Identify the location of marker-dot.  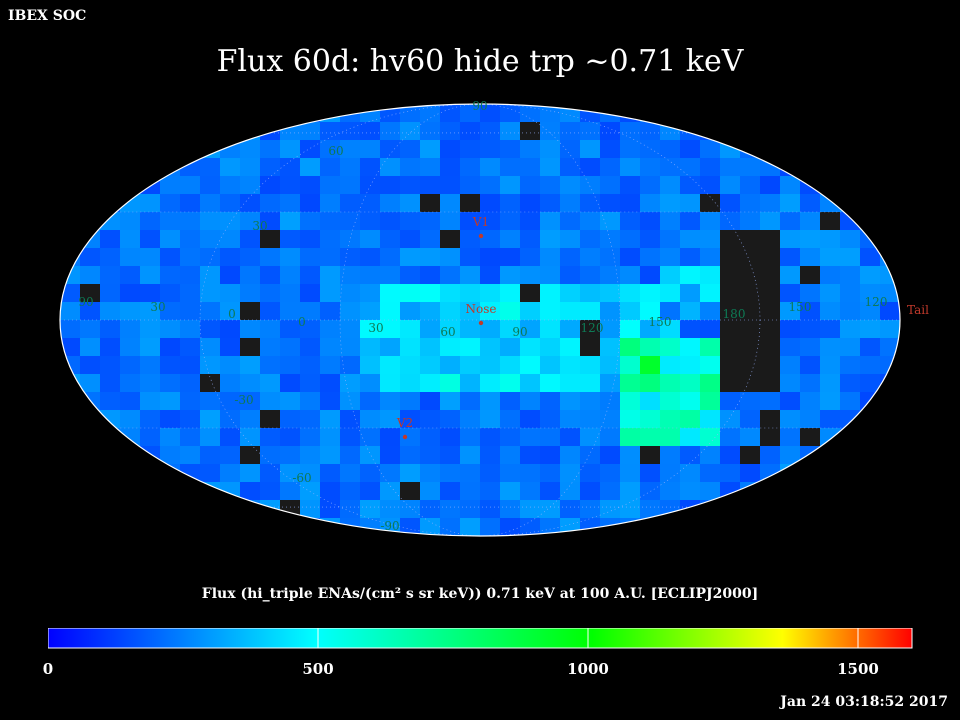
(405, 437).